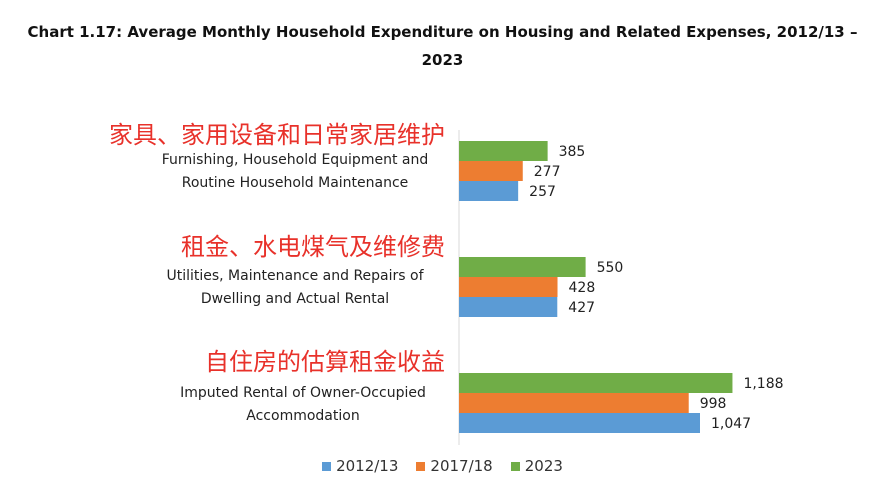  Describe the element at coordinates (581, 308) in the screenshot. I see `data-label-2012-13-cat2: 427` at that location.